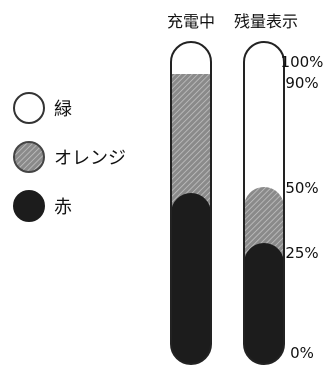  I want to click on hatched-circle-icon, so click(29, 157).